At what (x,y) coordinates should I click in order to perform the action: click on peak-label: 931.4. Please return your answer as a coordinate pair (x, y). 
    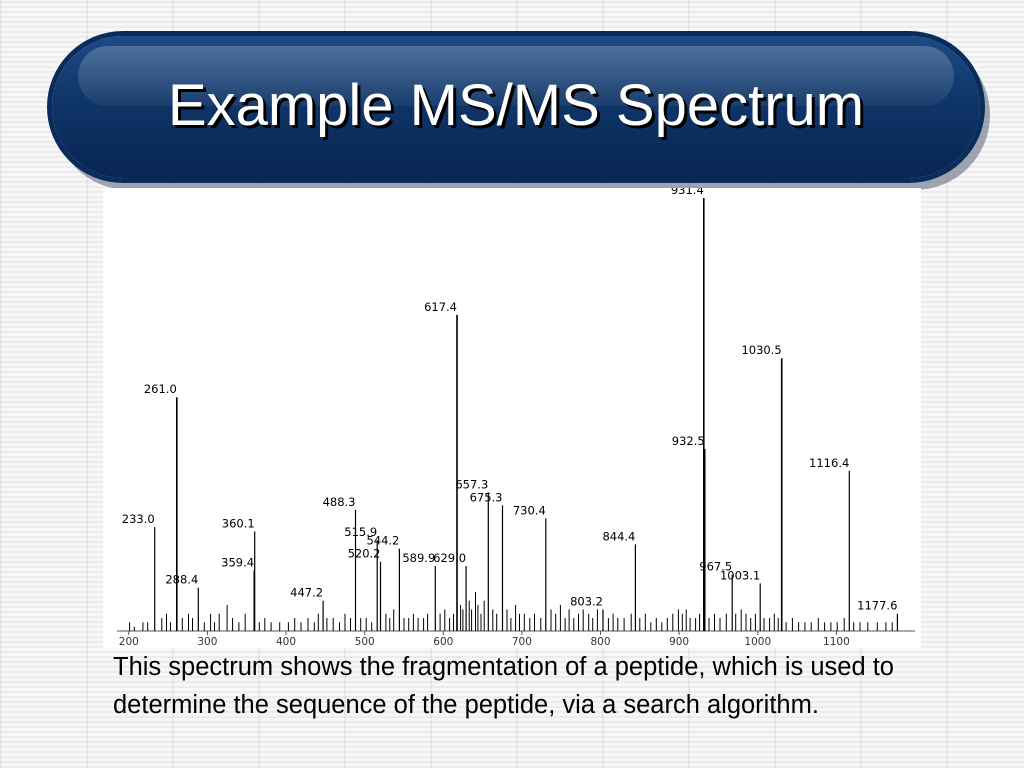
    Looking at the image, I should click on (687, 192).